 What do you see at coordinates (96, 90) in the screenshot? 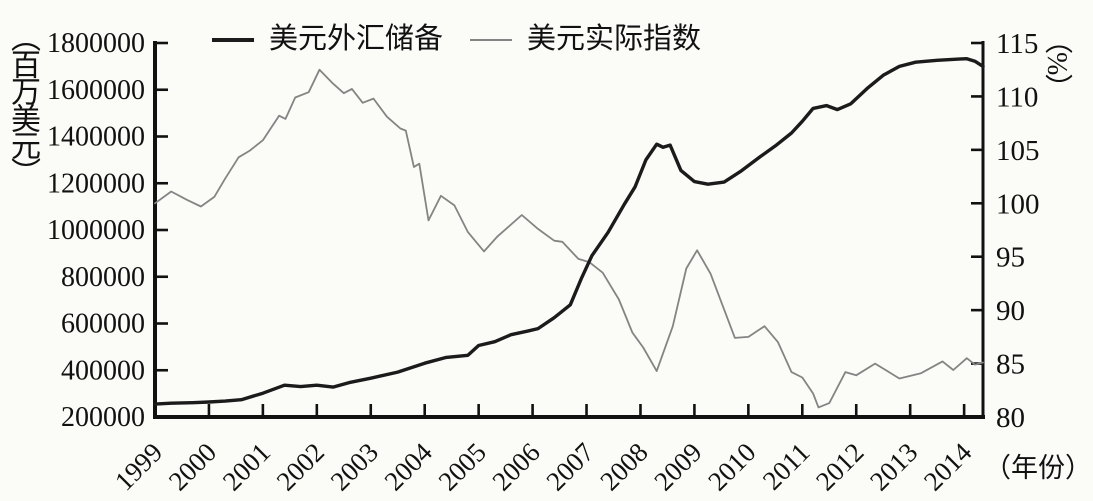
I see `left-axis-tick-label: 1600000` at bounding box center [96, 90].